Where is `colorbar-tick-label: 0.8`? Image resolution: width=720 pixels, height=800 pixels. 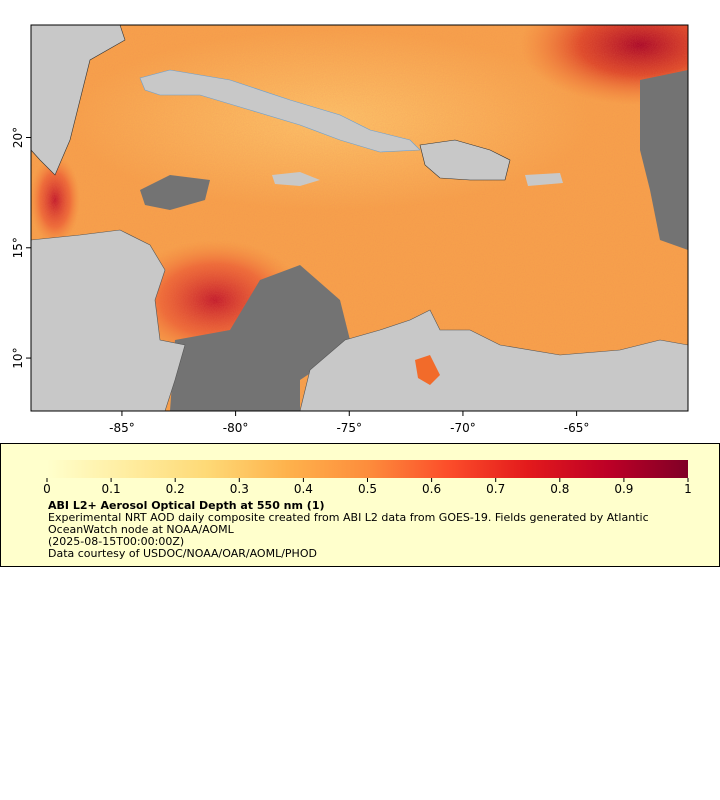
colorbar-tick-label: 0.8 is located at coordinates (559, 489).